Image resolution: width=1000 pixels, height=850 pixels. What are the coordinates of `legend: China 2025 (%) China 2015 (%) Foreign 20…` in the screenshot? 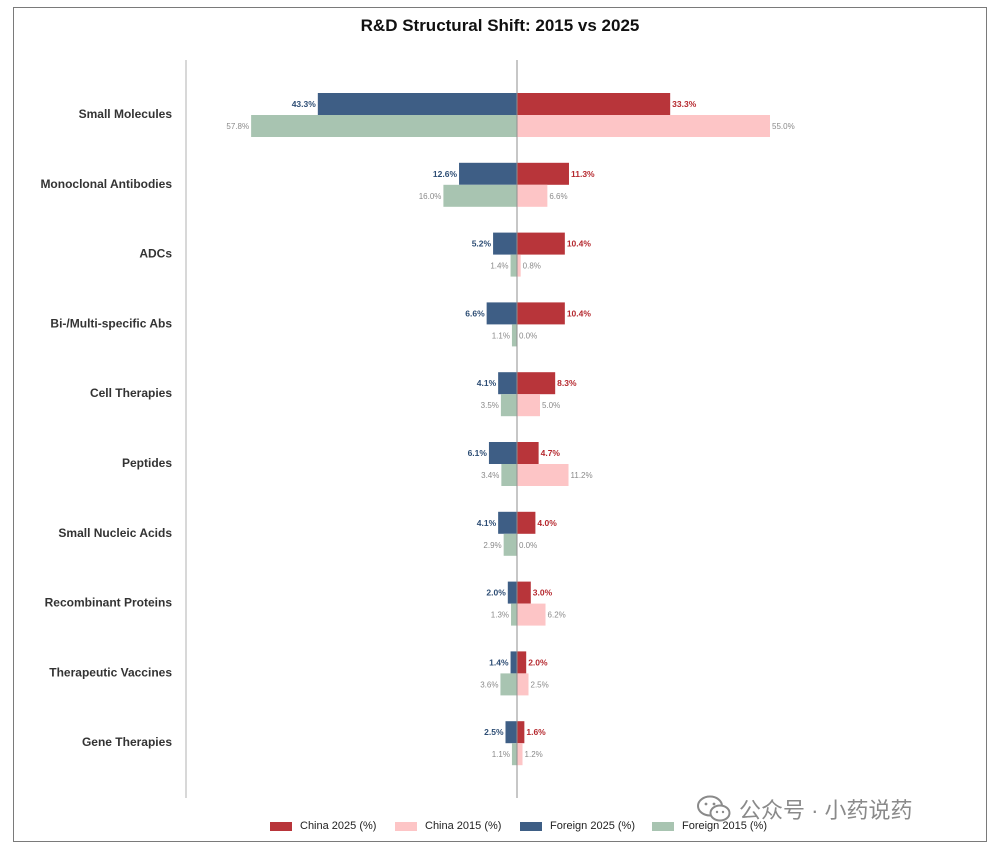 It's located at (500, 828).